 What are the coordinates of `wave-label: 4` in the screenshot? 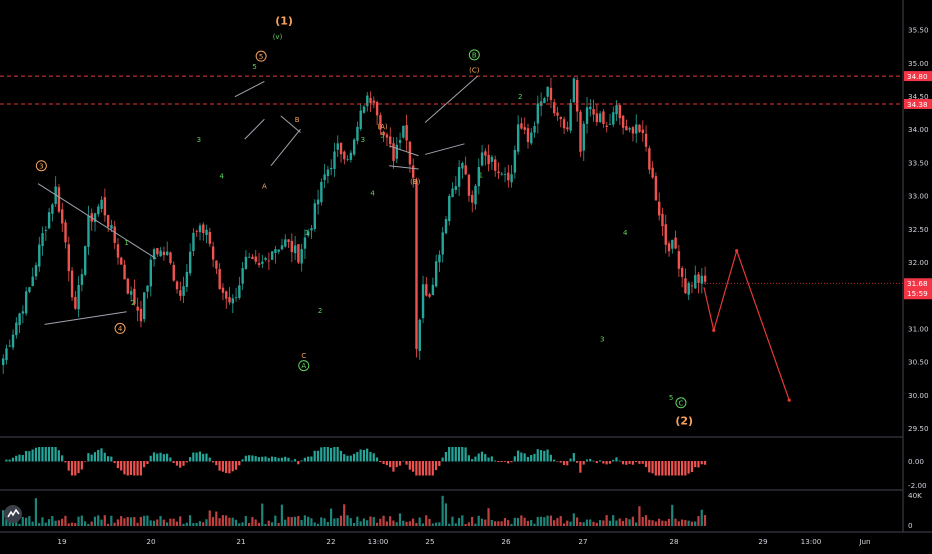 It's located at (625, 233).